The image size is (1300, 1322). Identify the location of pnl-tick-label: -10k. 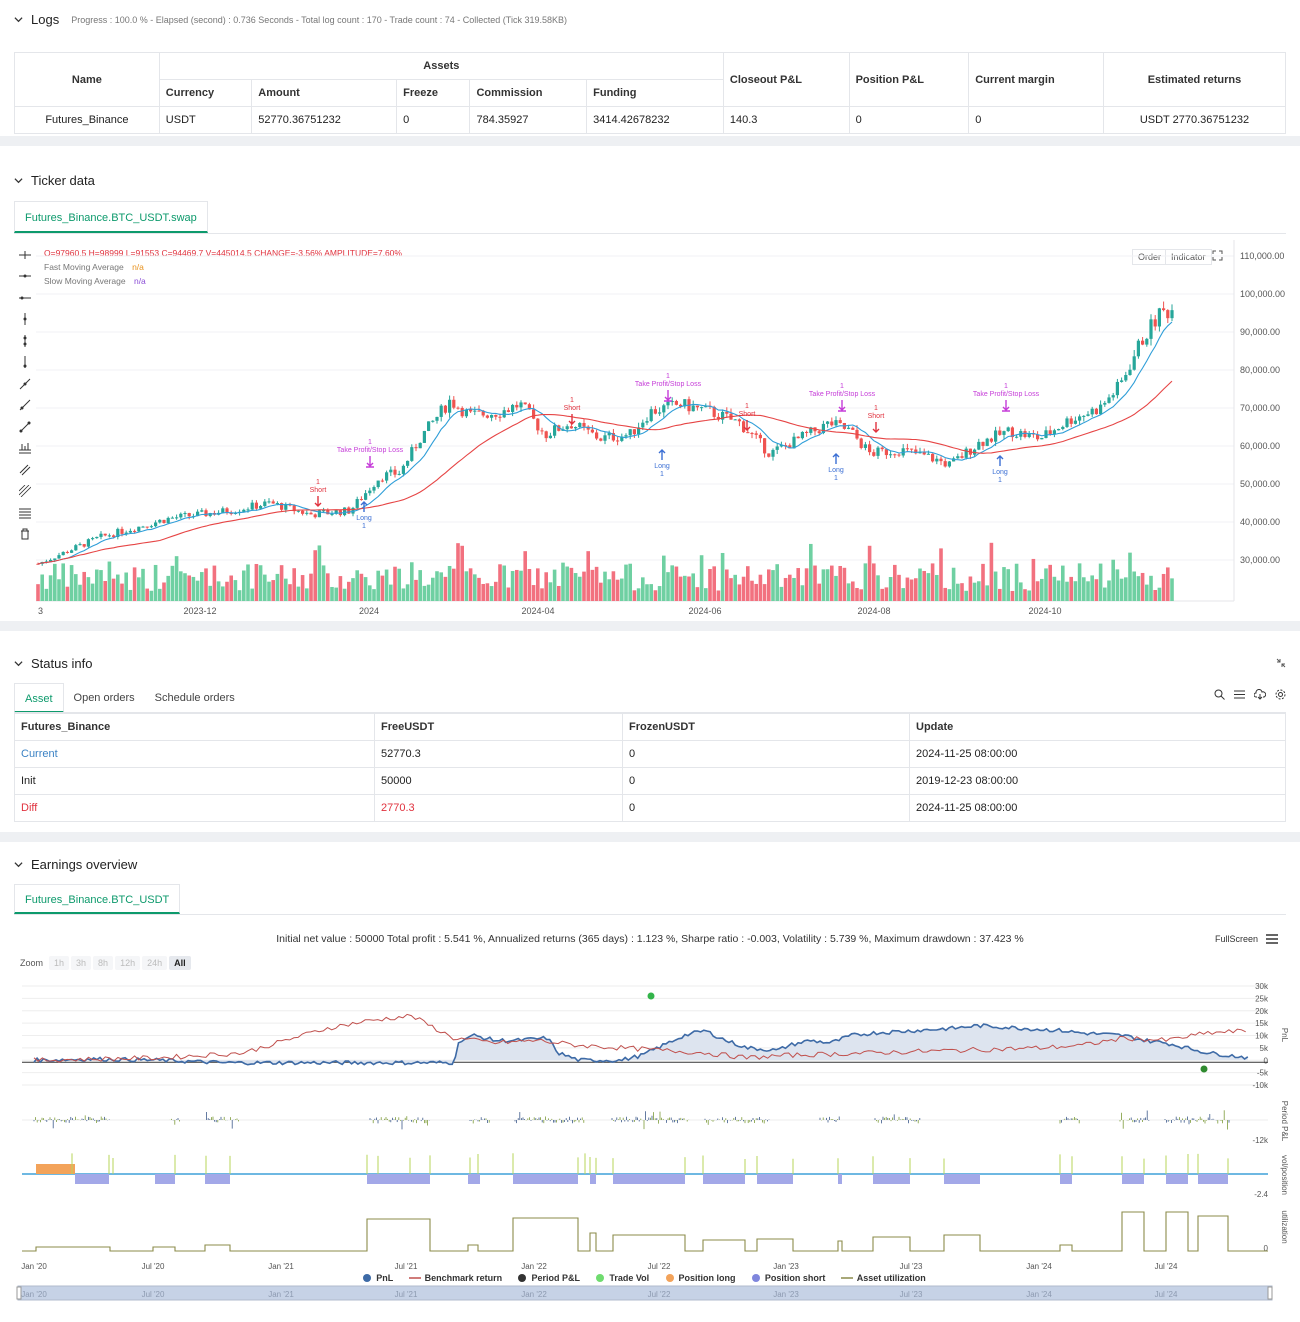
(1260, 1085).